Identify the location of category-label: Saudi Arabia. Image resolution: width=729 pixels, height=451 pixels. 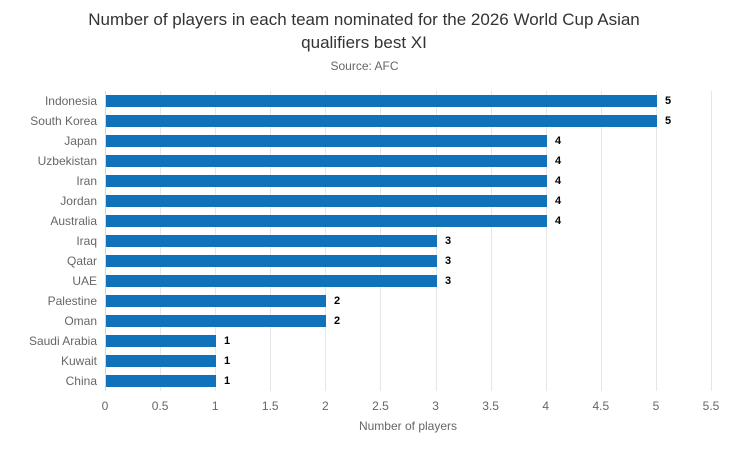
(62, 341).